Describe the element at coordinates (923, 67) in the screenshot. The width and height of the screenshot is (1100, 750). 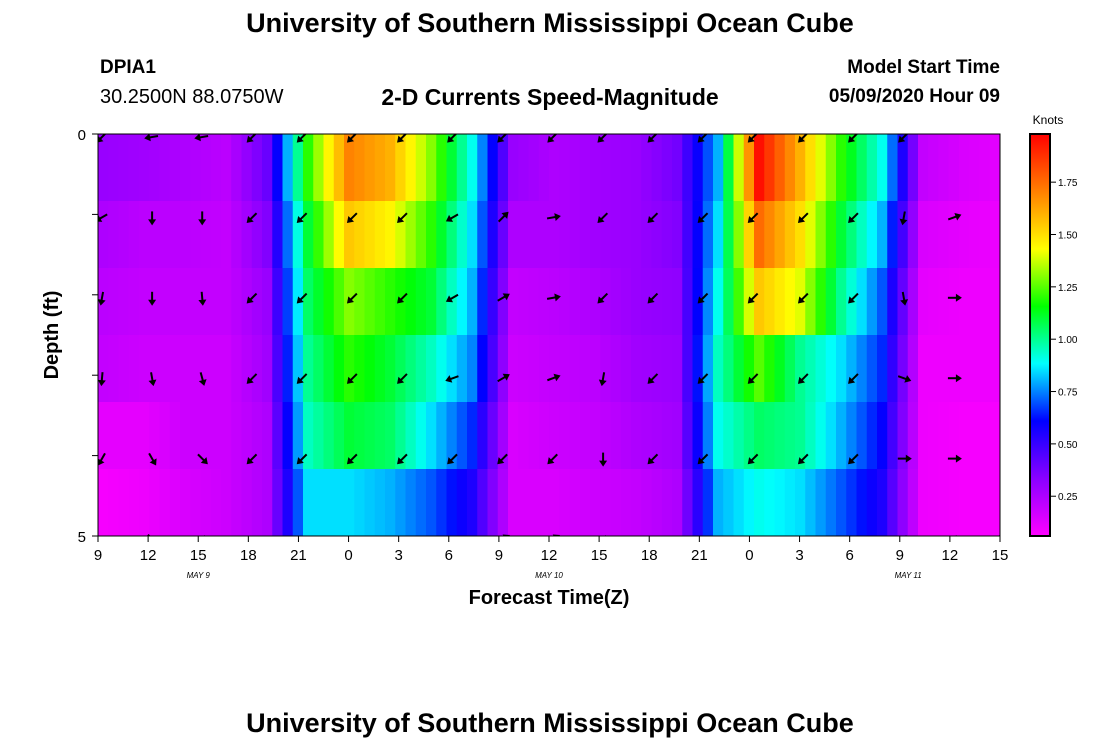
I see `model-start-label: Model Start Time` at that location.